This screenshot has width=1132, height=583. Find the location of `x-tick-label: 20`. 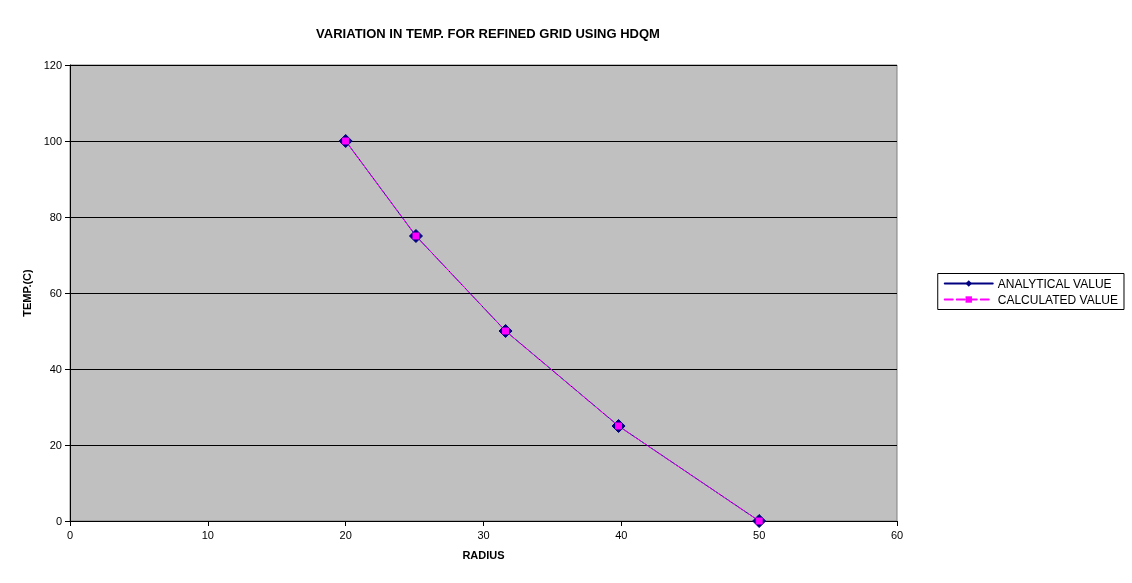

x-tick-label: 20 is located at coordinates (345, 534).